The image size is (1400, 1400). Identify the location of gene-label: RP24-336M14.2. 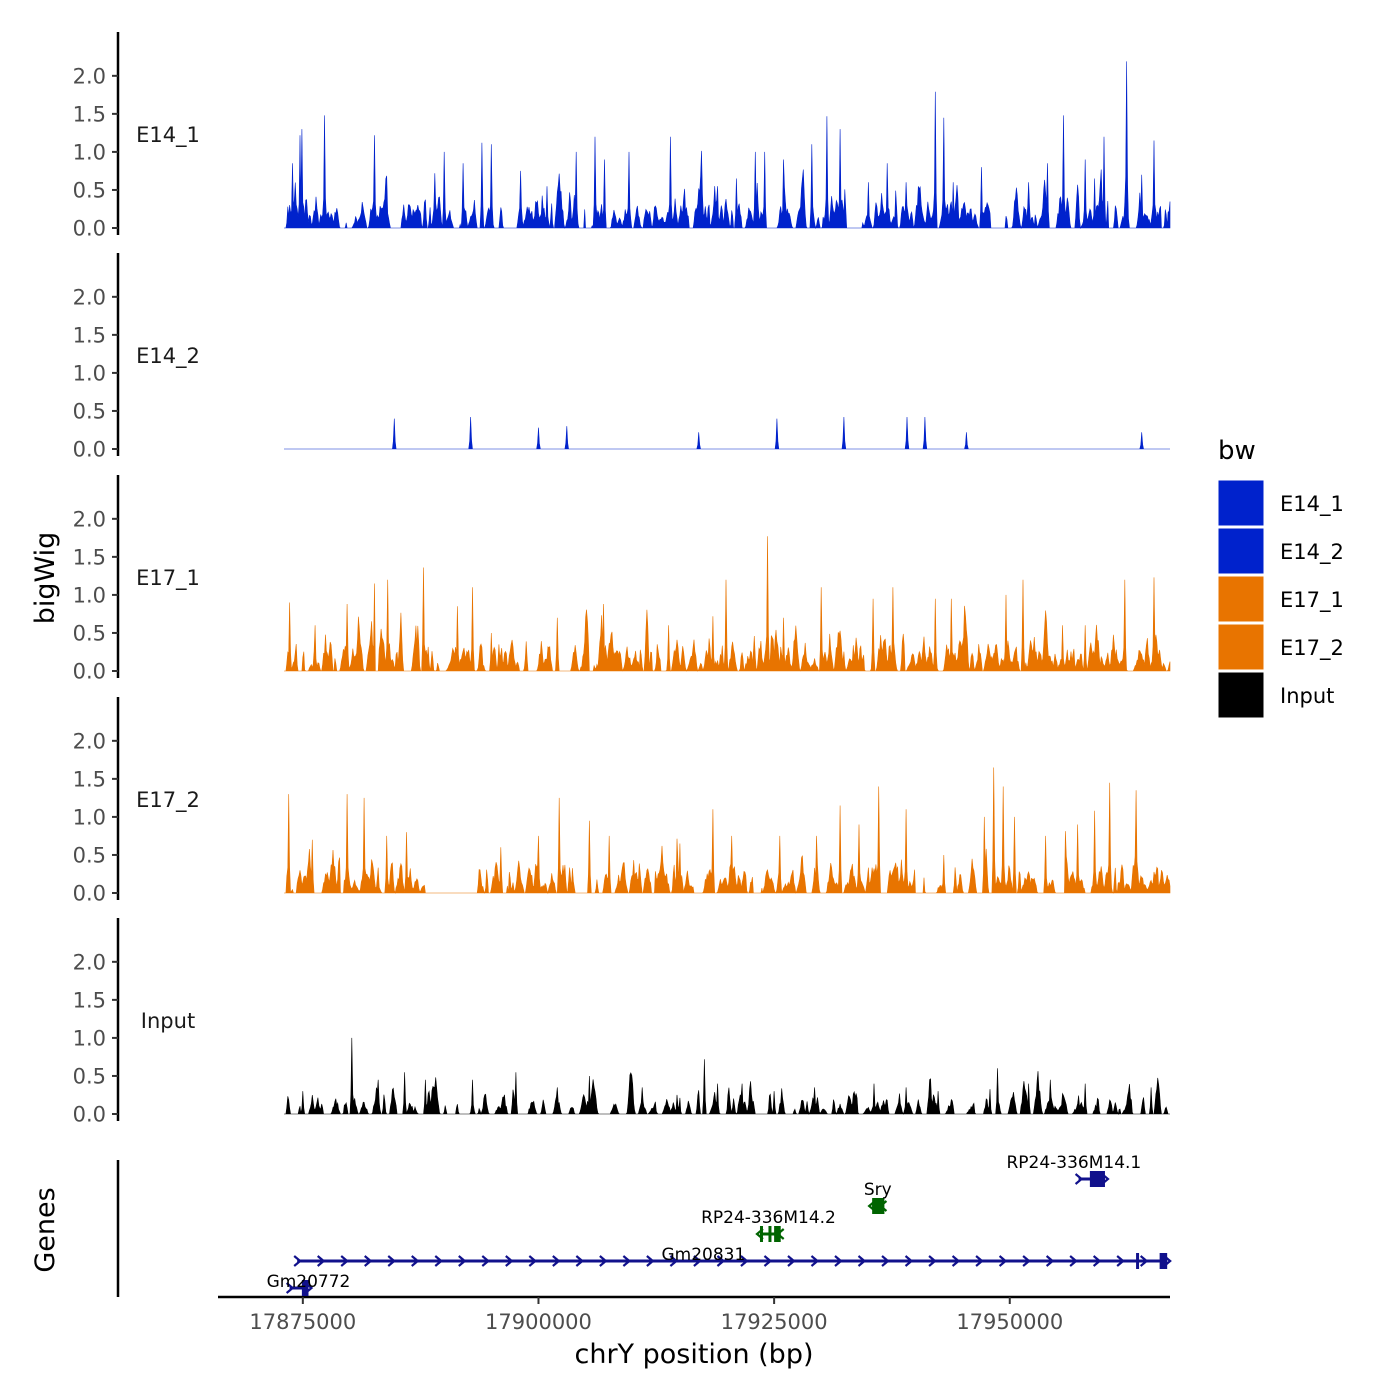
(768, 1218).